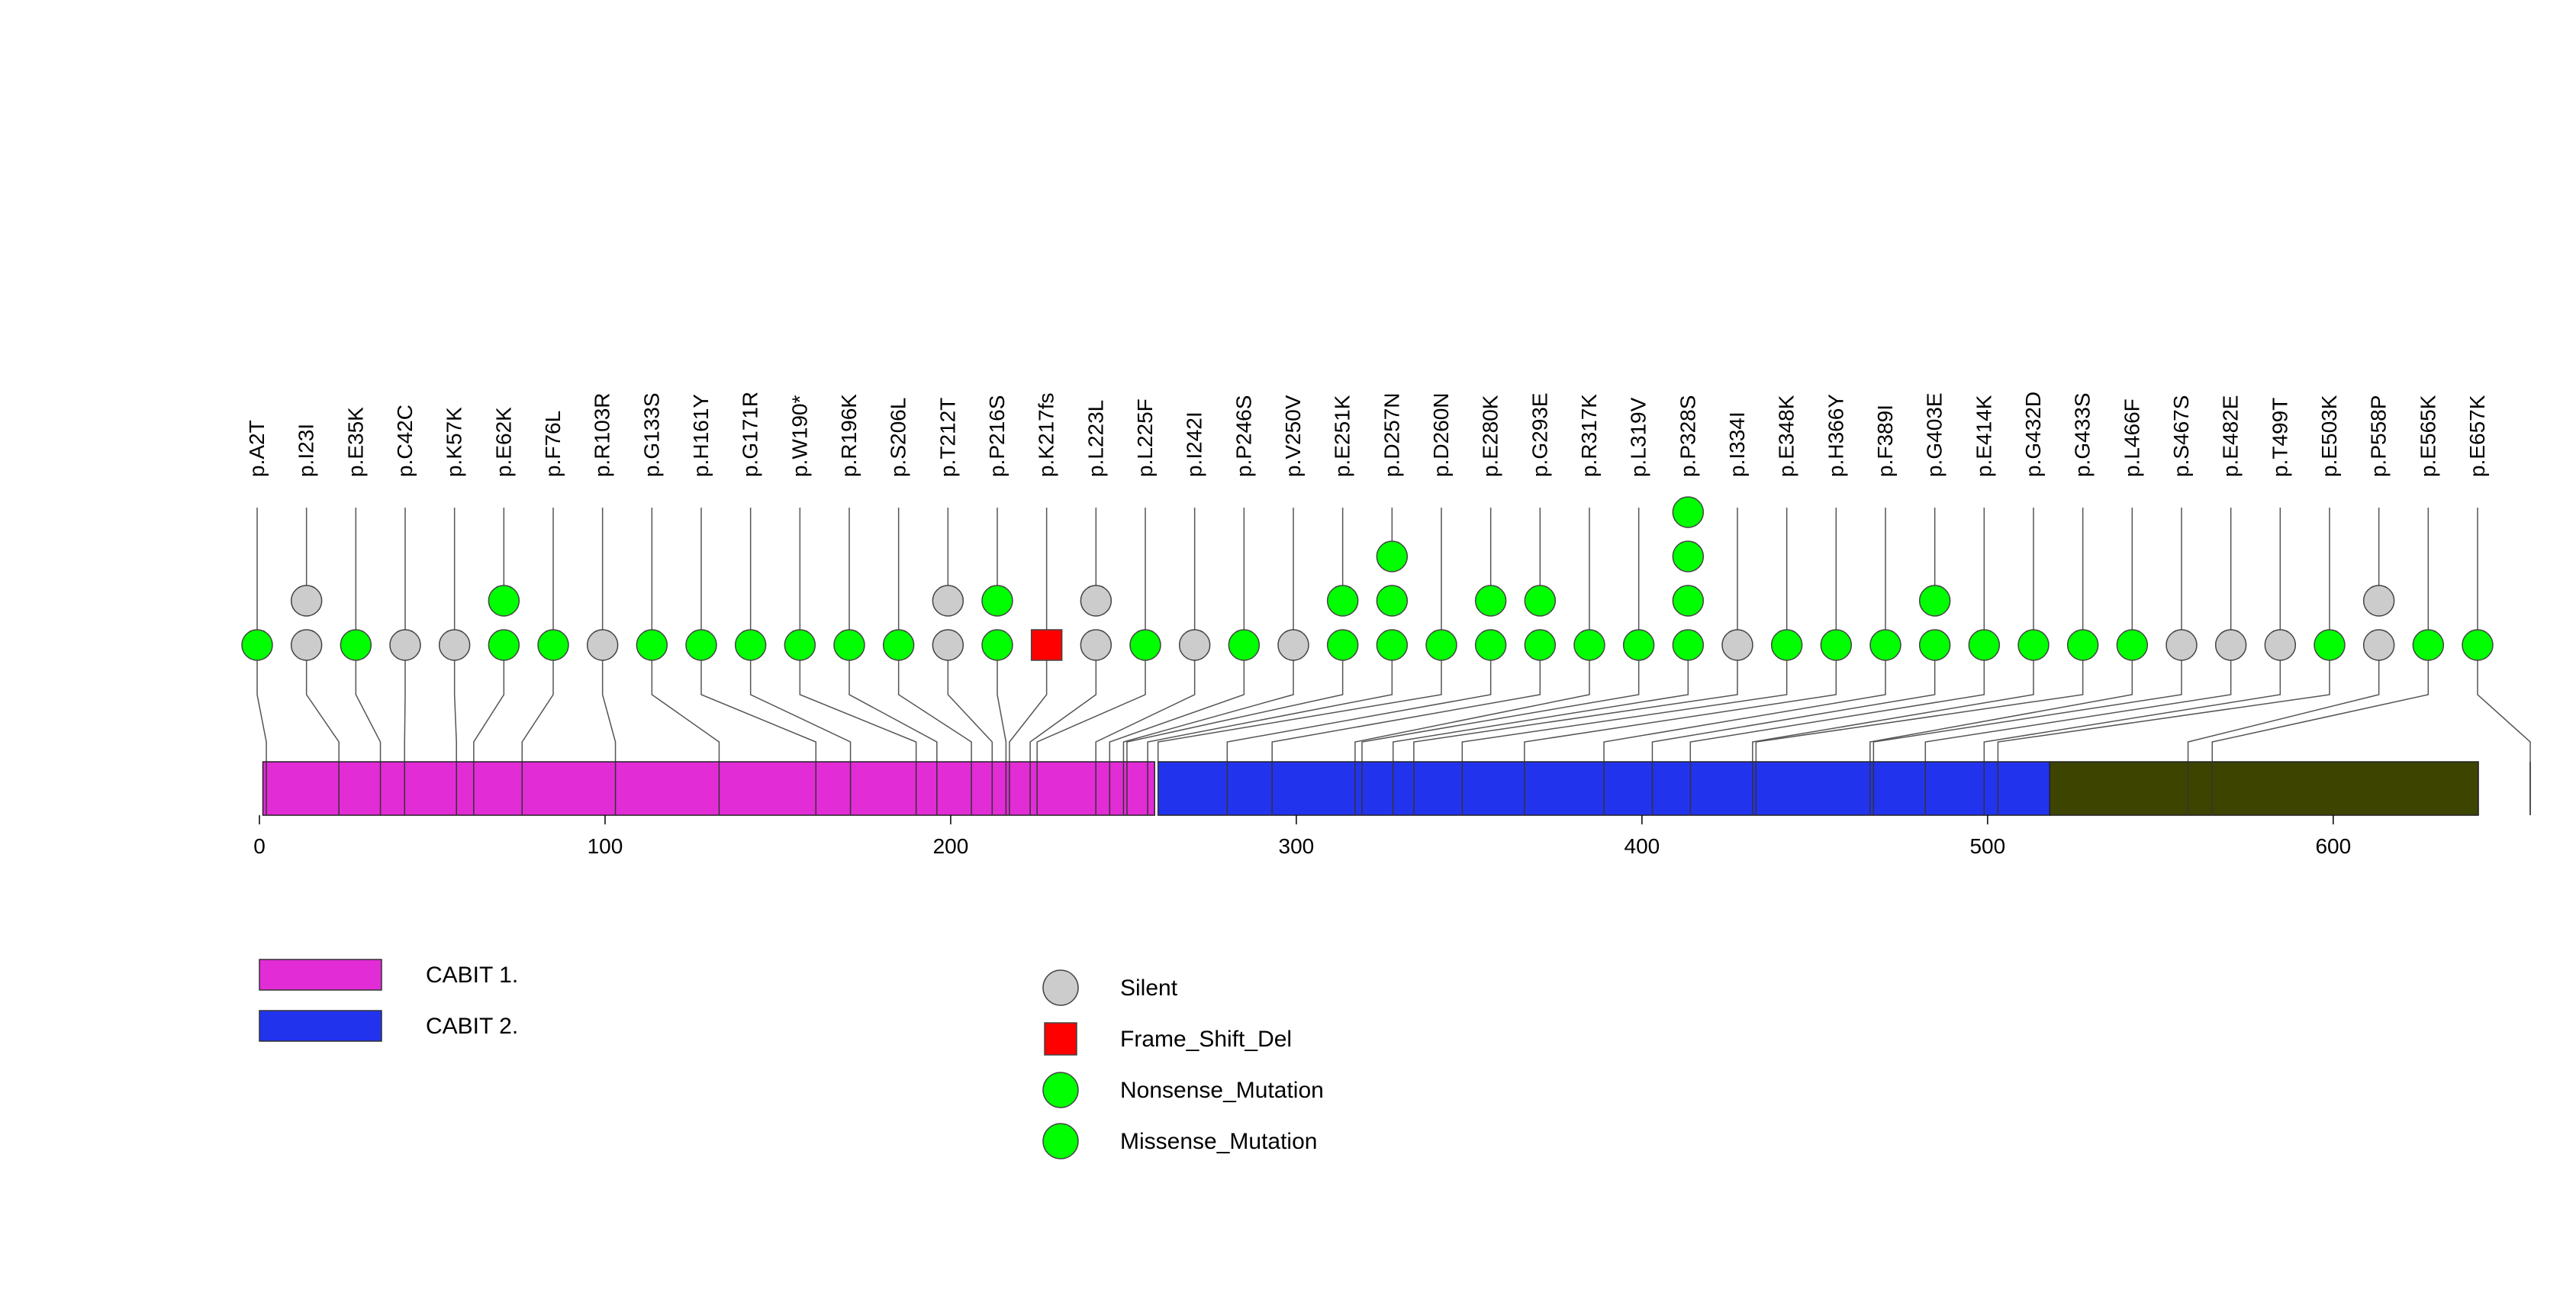 The image size is (2576, 1290). I want to click on mutation-label: p.E503K, so click(2329, 436).